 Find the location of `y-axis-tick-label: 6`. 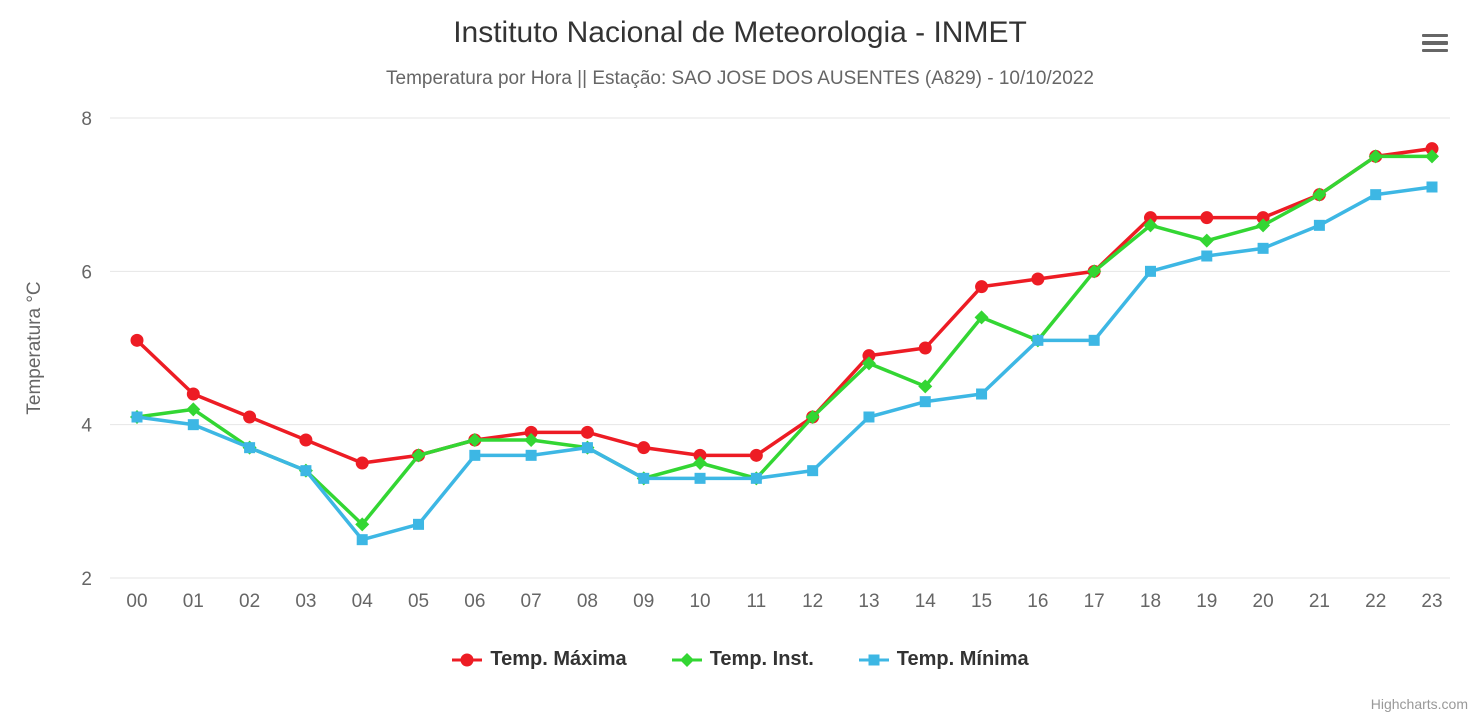

y-axis-tick-label: 6 is located at coordinates (86, 272).